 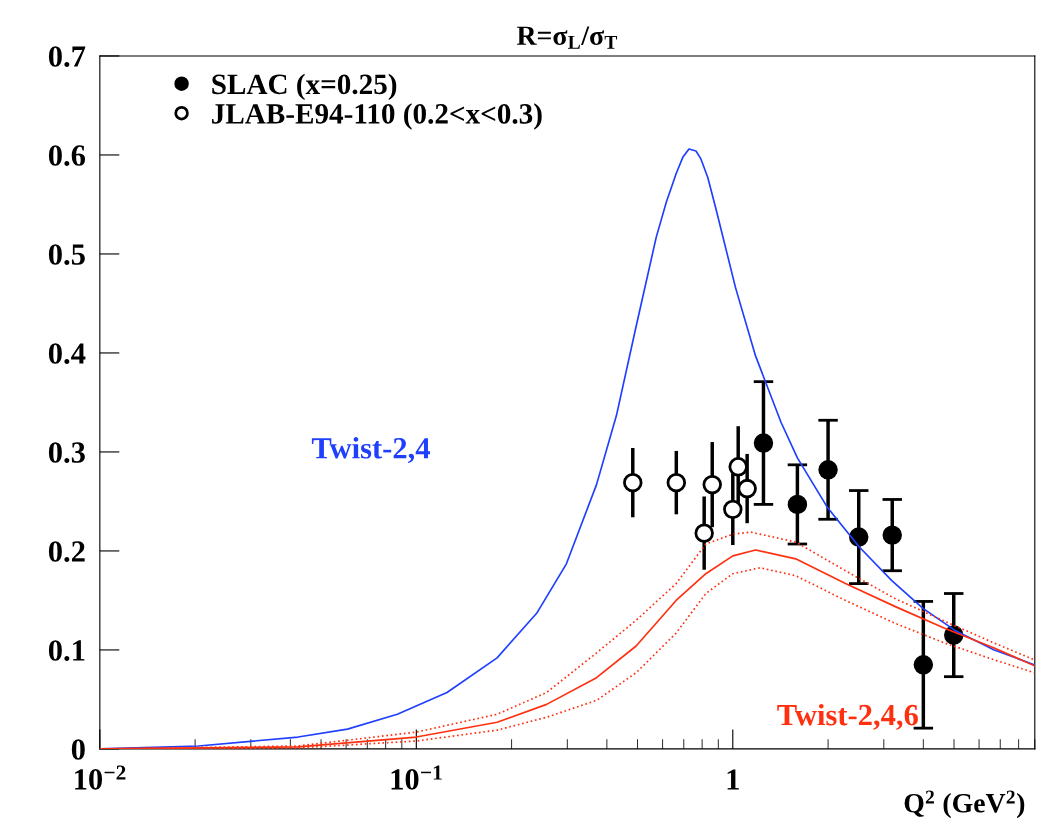 I want to click on y-tick-label: 0.6, so click(x=67, y=155).